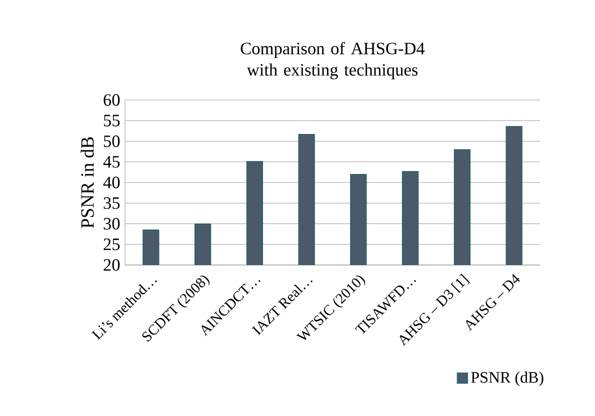  I want to click on y-tick-label: 35, so click(112, 203).